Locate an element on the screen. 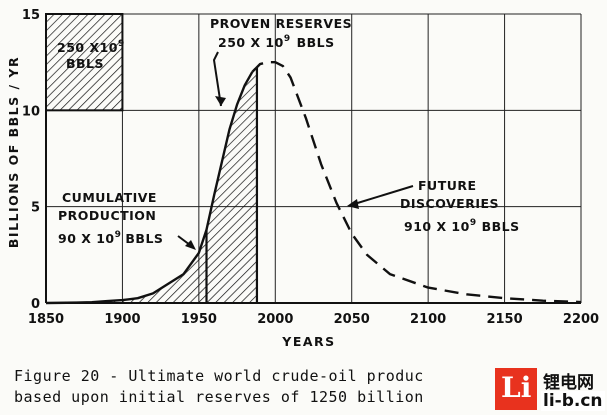 This screenshot has width=607, height=420. box-annotation-line2: BBLS is located at coordinates (85, 63).